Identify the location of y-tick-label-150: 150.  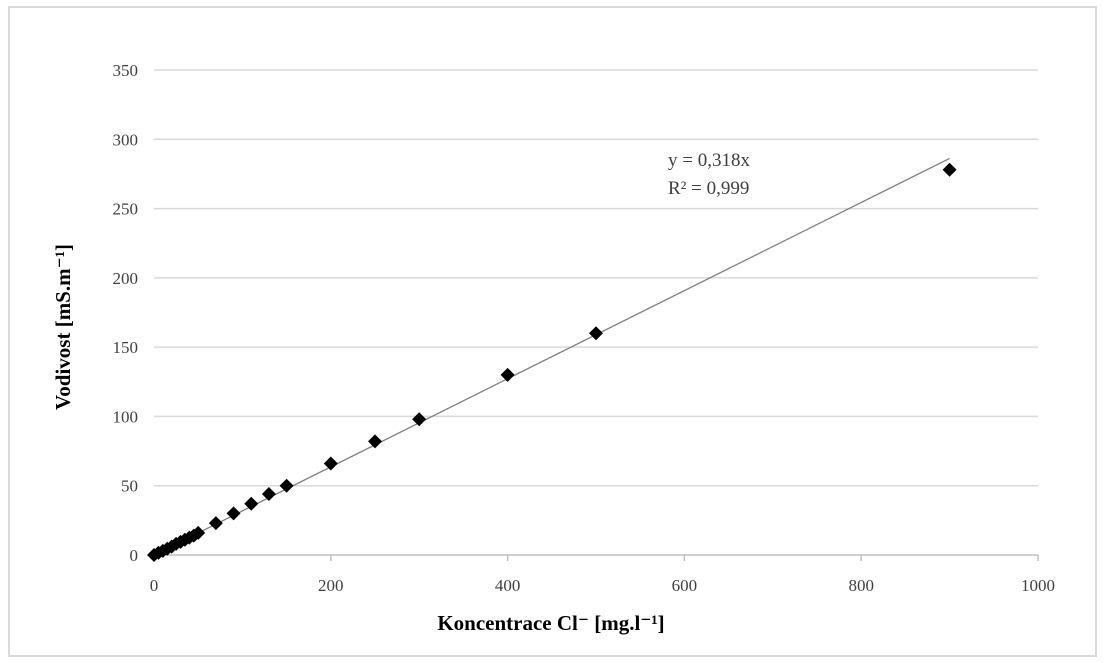
(126, 347).